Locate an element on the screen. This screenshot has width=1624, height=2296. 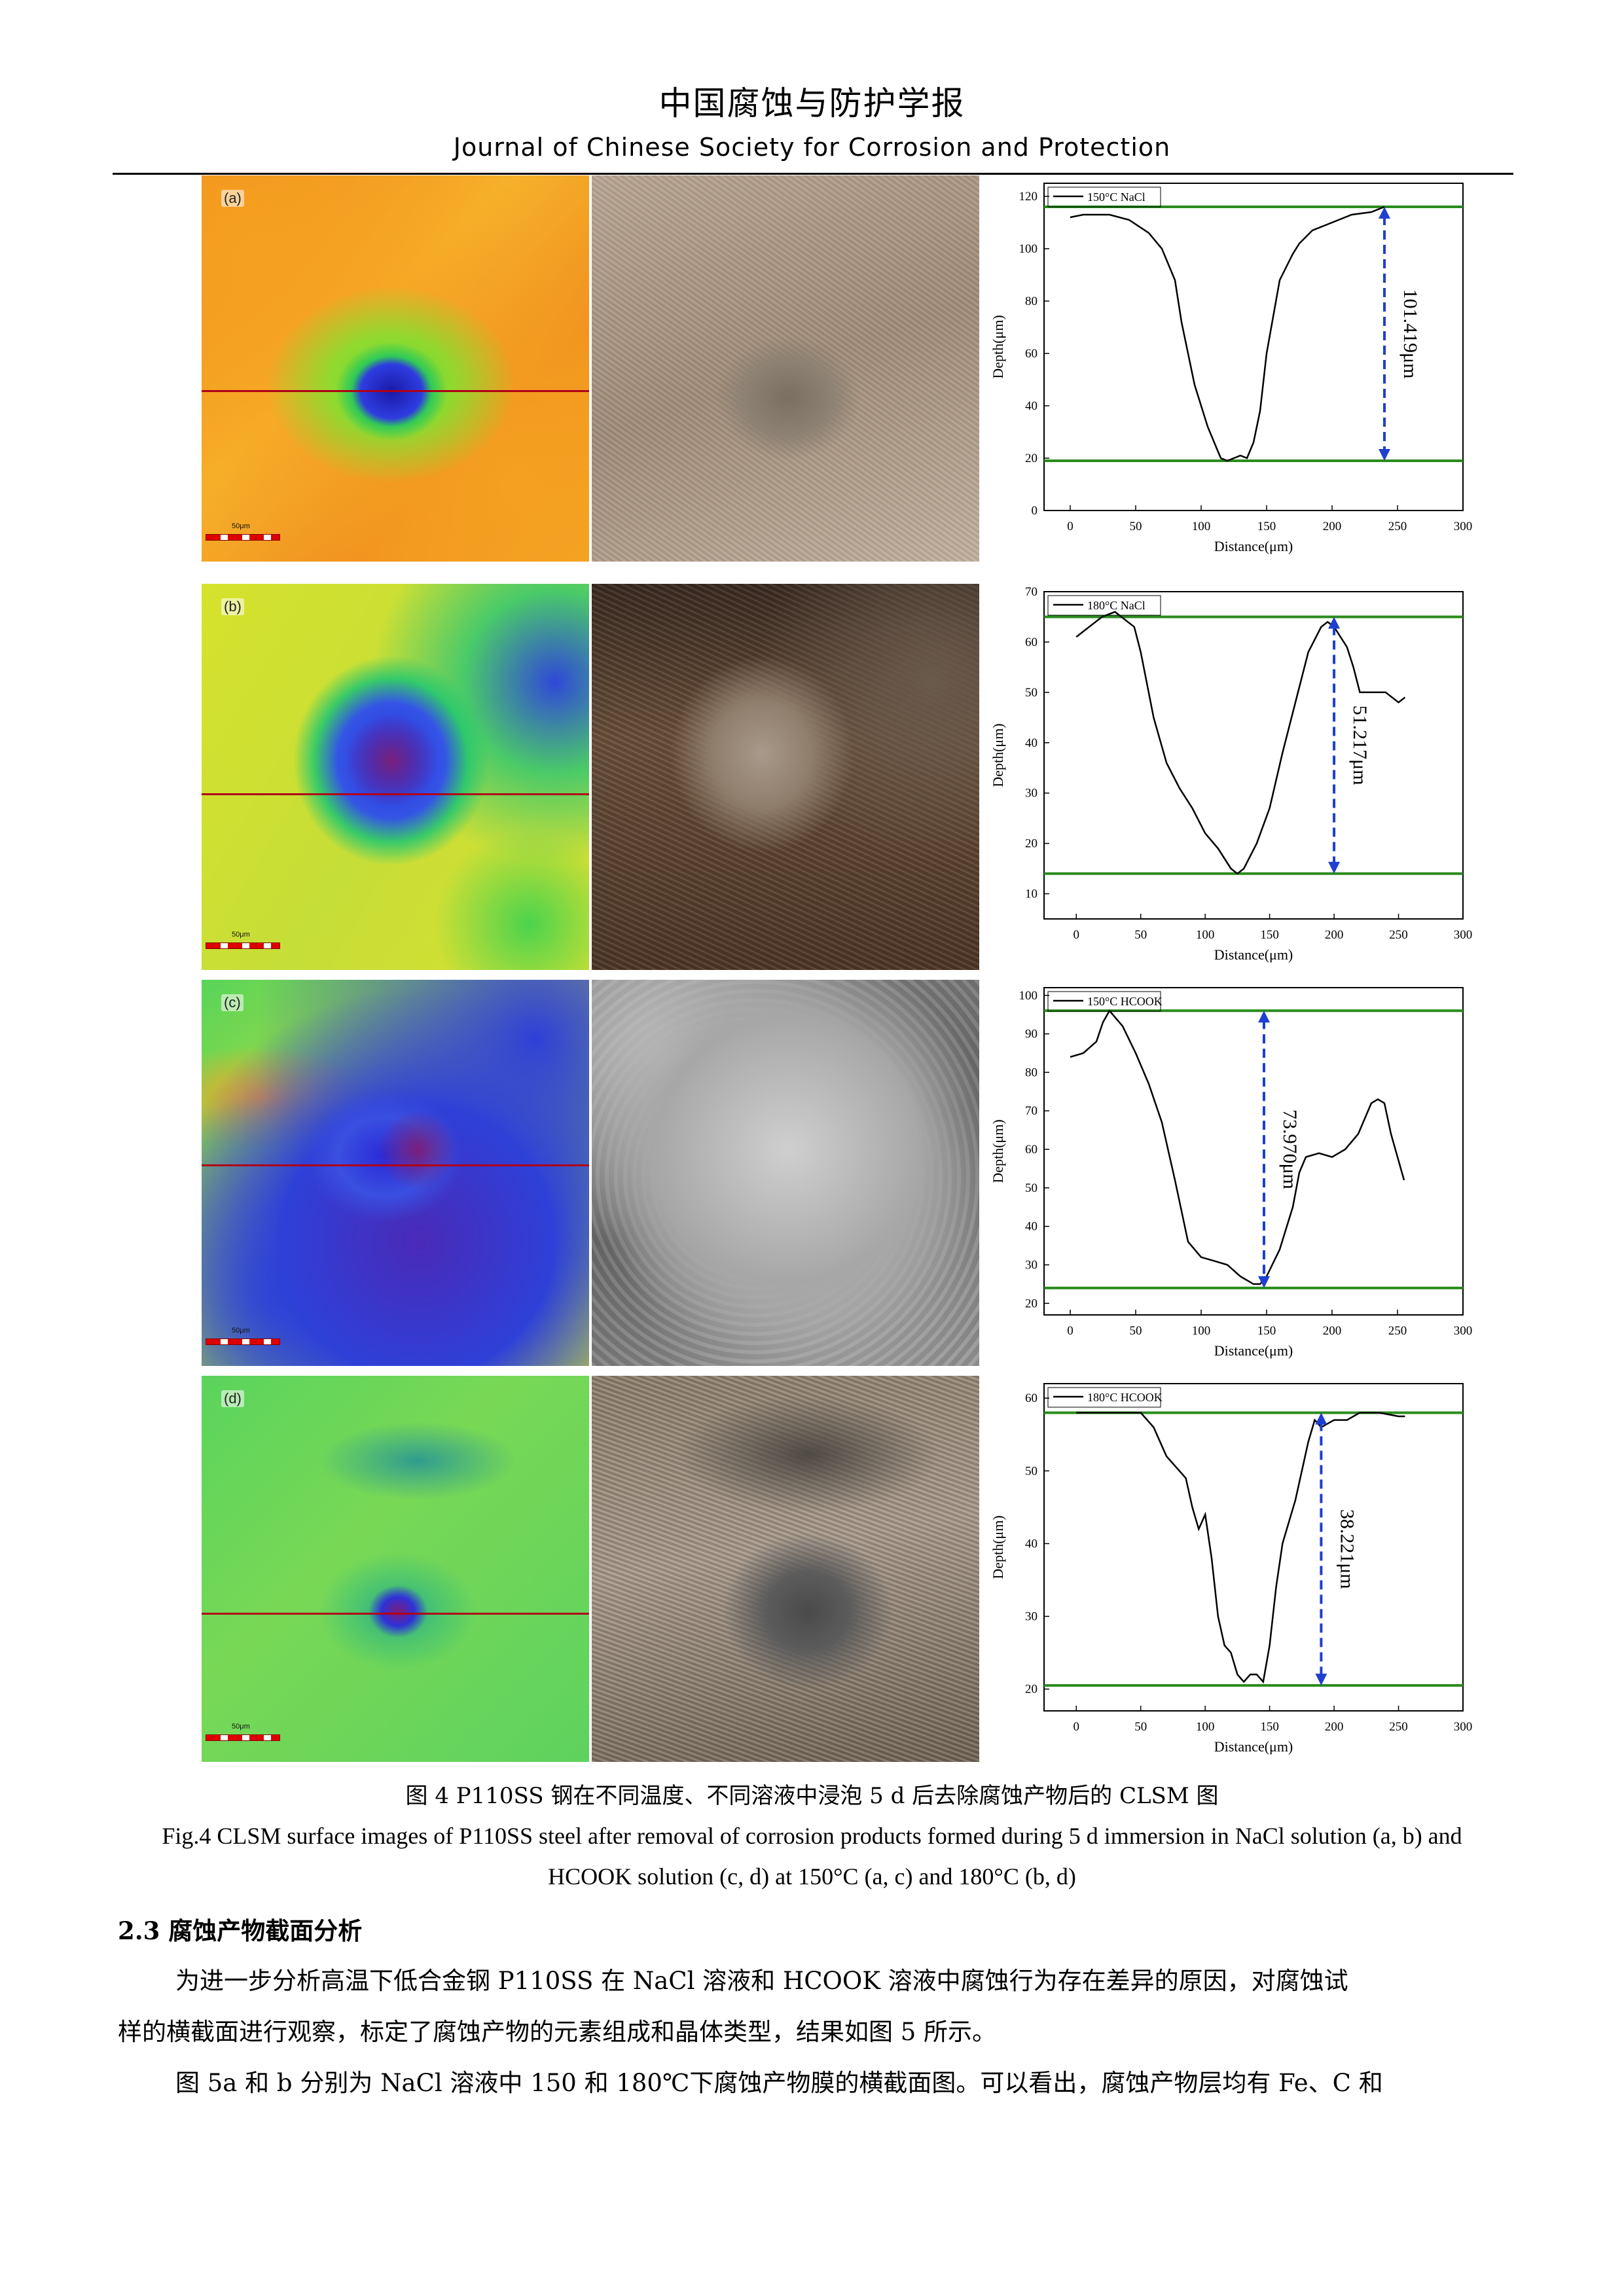
panel-label-a: (a) is located at coordinates (232, 198).